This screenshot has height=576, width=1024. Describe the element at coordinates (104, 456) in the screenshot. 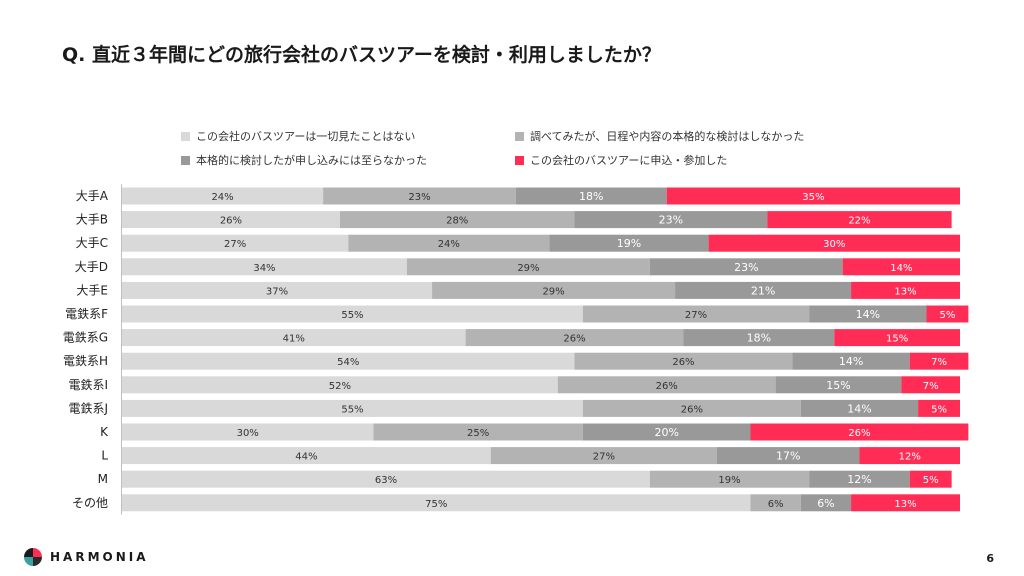

I see `category-label: L` at that location.